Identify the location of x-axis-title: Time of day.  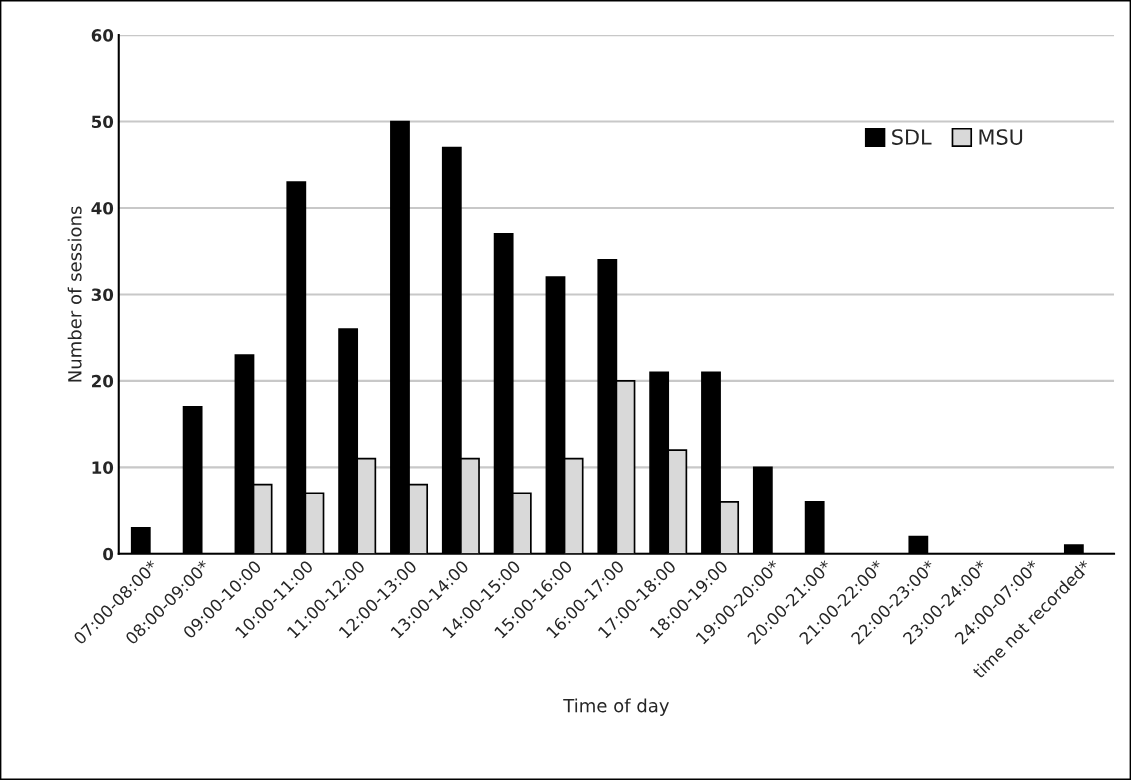
(616, 707).